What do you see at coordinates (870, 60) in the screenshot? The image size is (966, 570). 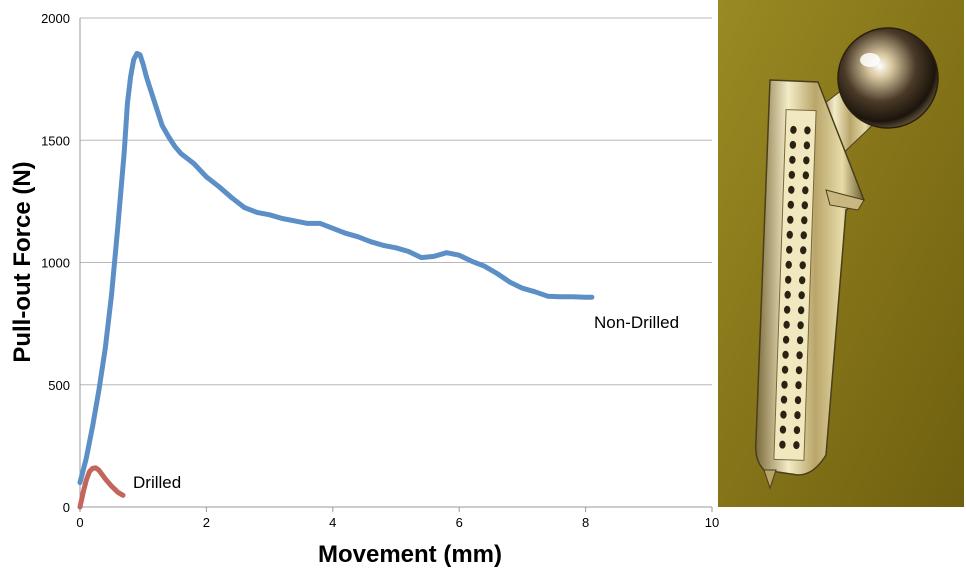 I see `ball-highlight` at bounding box center [870, 60].